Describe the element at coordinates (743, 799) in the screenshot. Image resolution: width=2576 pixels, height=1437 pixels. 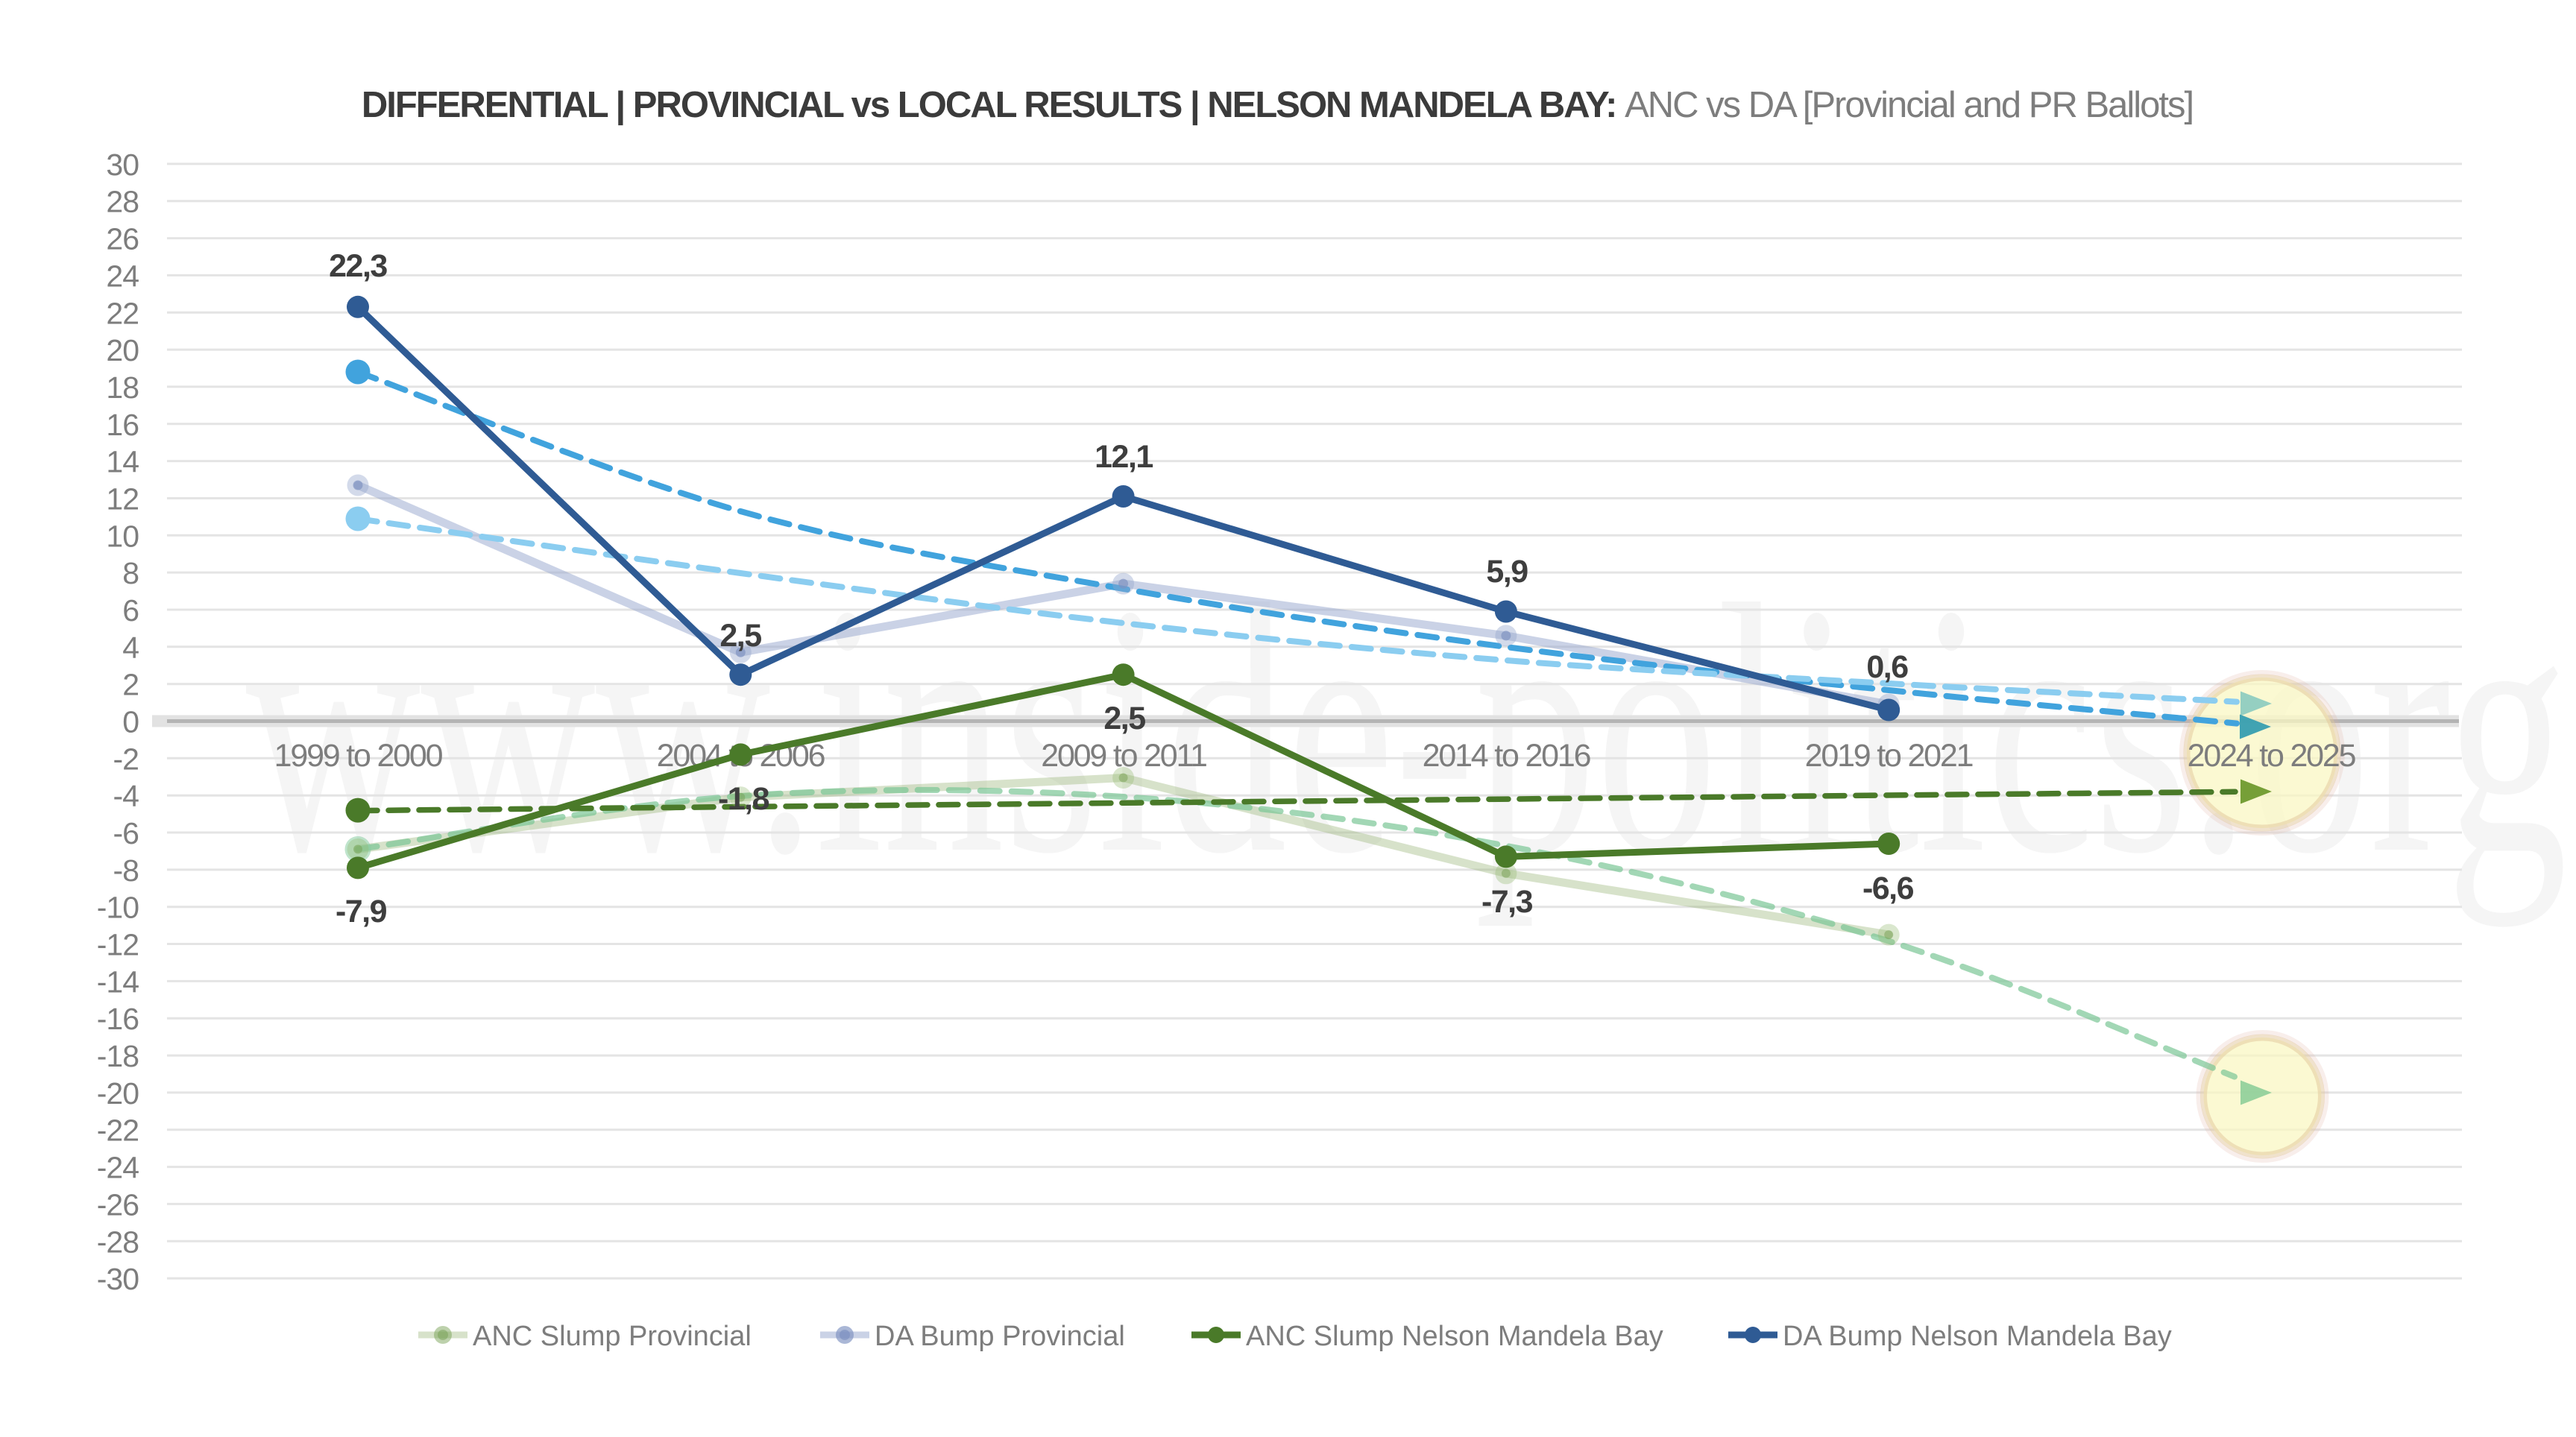
I see `svg-text: -1,8` at that location.